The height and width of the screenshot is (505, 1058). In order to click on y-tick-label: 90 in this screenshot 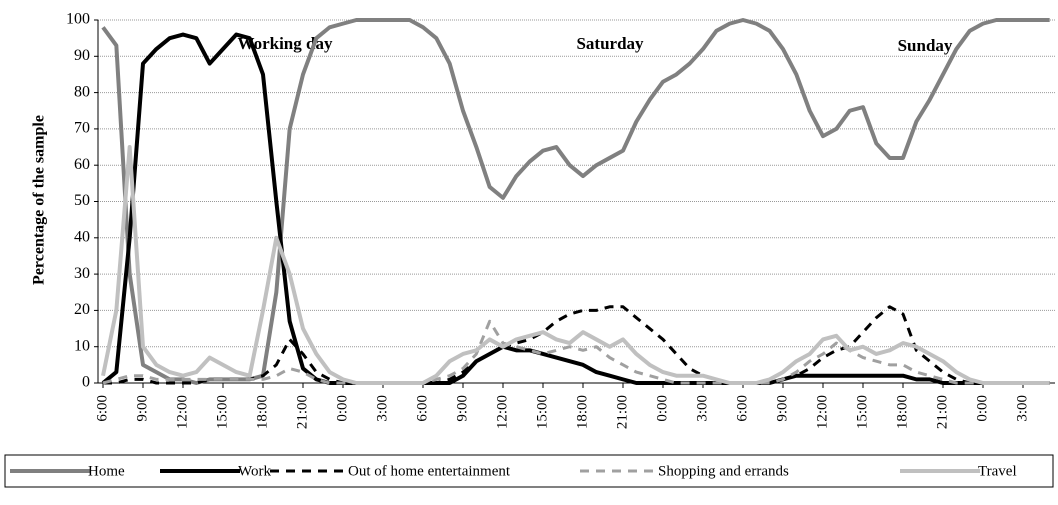, I will do `click(82, 55)`.